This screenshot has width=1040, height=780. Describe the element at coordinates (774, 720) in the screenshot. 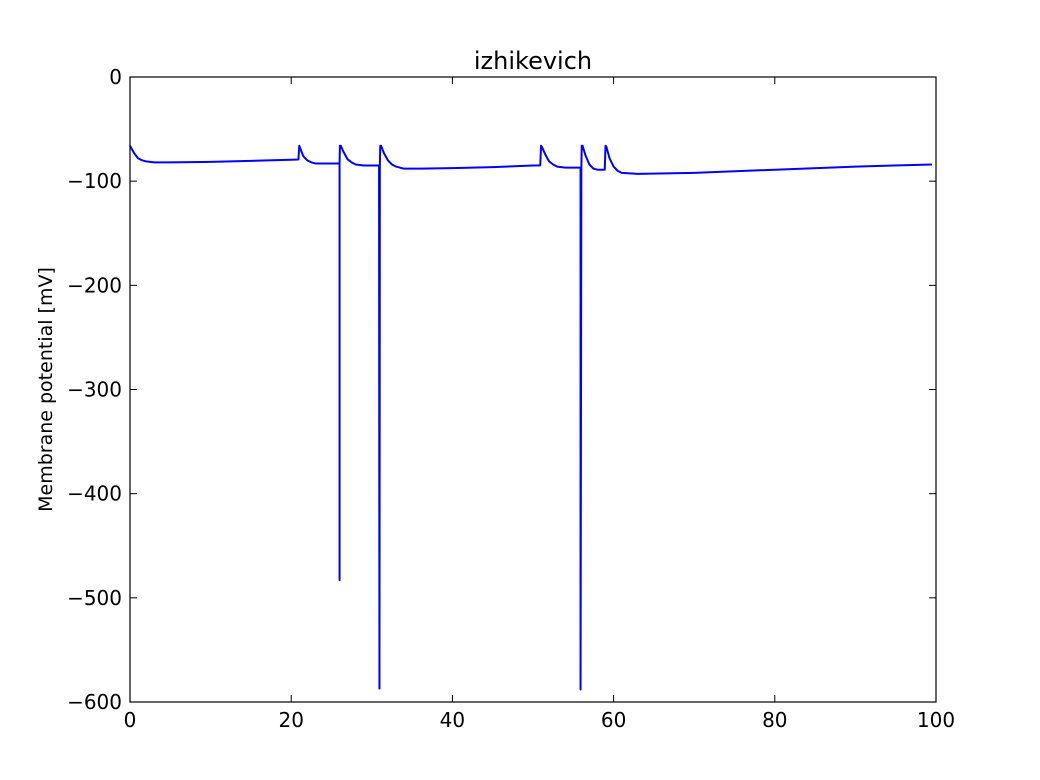

I see `x-tick-label: 80` at that location.